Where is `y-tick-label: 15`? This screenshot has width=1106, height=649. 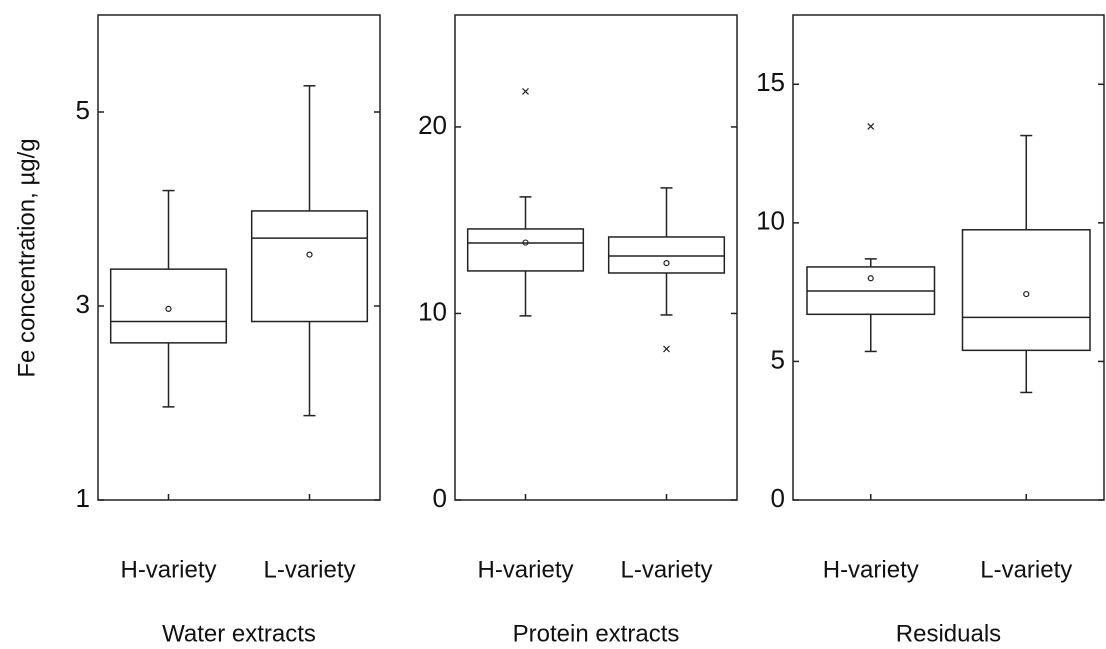 y-tick-label: 15 is located at coordinates (770, 82).